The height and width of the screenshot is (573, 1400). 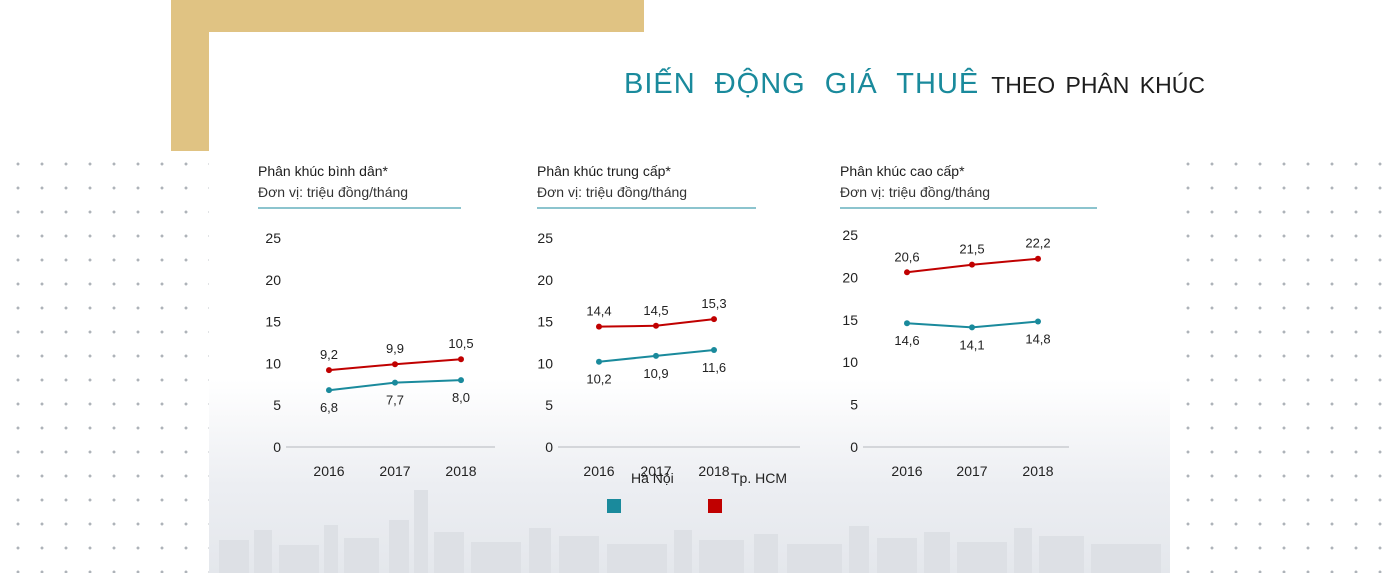 I want to click on chart-title: Phân khúc bình dân*, so click(x=323, y=171).